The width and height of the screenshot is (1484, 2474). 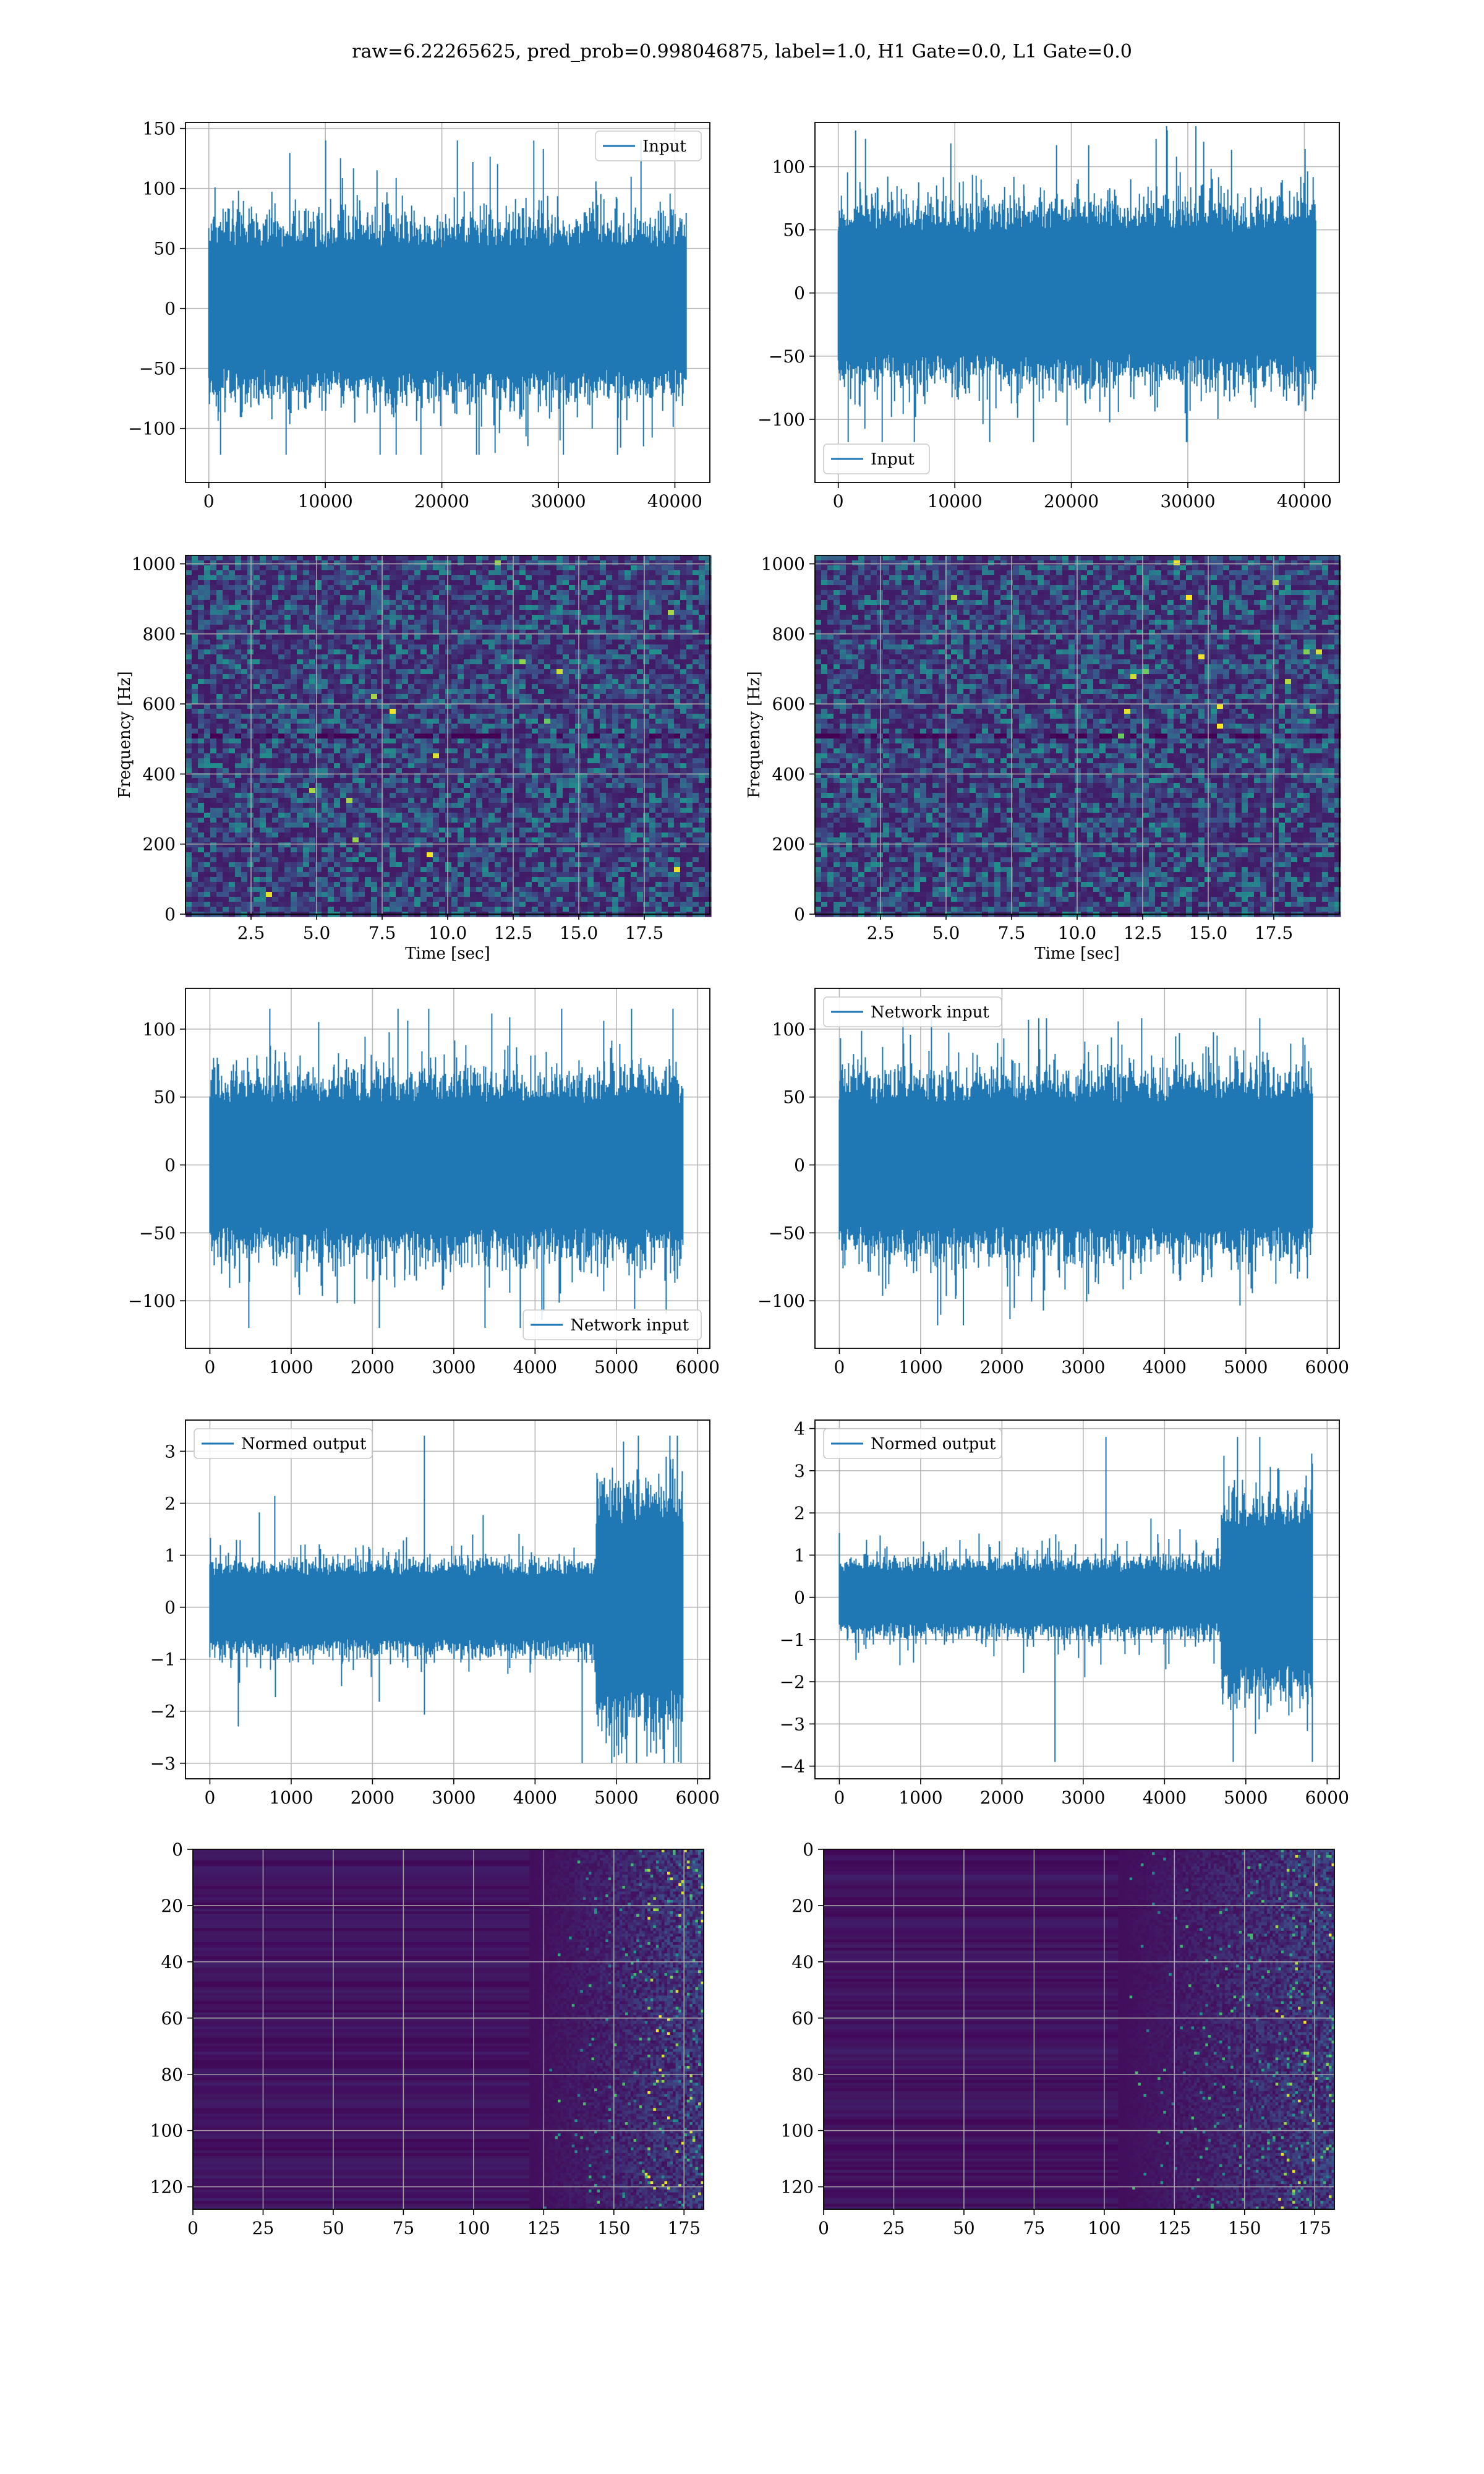 What do you see at coordinates (792, 1767) in the screenshot?
I see `y-tick-label: −4` at bounding box center [792, 1767].